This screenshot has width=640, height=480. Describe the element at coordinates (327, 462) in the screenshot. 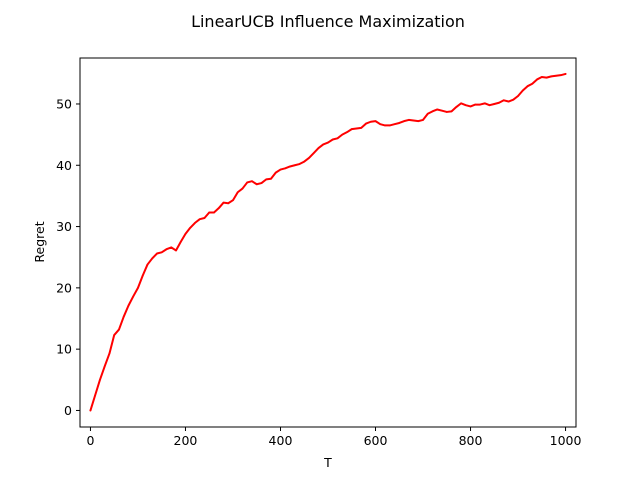

I see `x-axis-label: T` at that location.